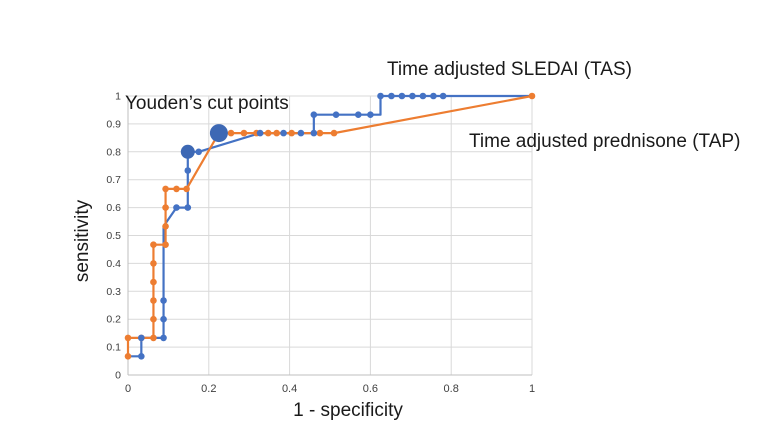  Describe the element at coordinates (118, 97) in the screenshot. I see `y-tick-label: 1` at that location.